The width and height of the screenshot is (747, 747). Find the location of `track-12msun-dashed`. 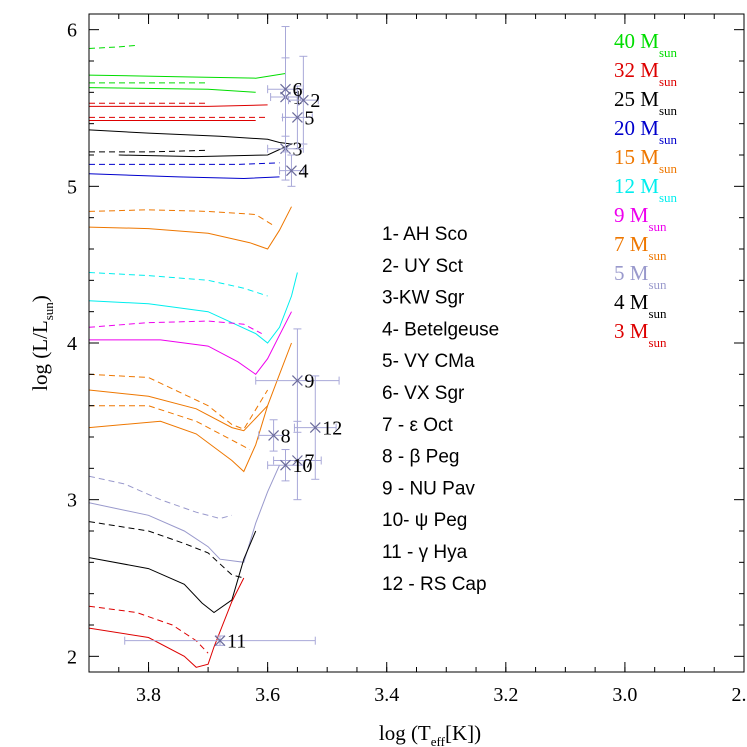

track-12msun-dashed is located at coordinates (178, 284).